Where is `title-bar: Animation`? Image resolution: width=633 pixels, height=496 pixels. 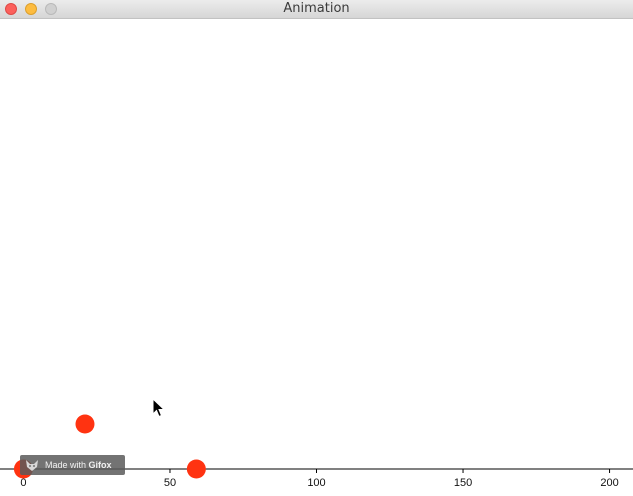
title-bar: Animation is located at coordinates (316, 9).